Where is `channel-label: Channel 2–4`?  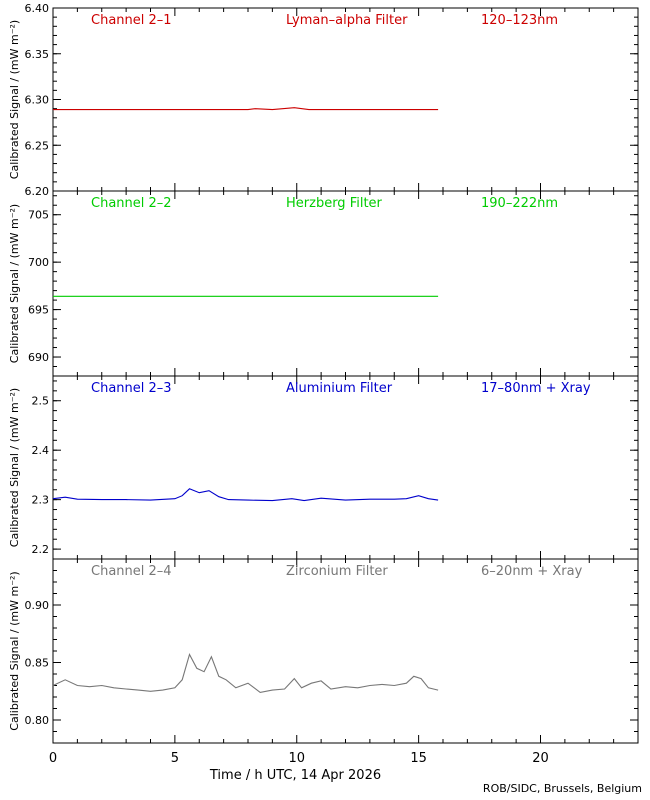 channel-label: Channel 2–4 is located at coordinates (131, 571).